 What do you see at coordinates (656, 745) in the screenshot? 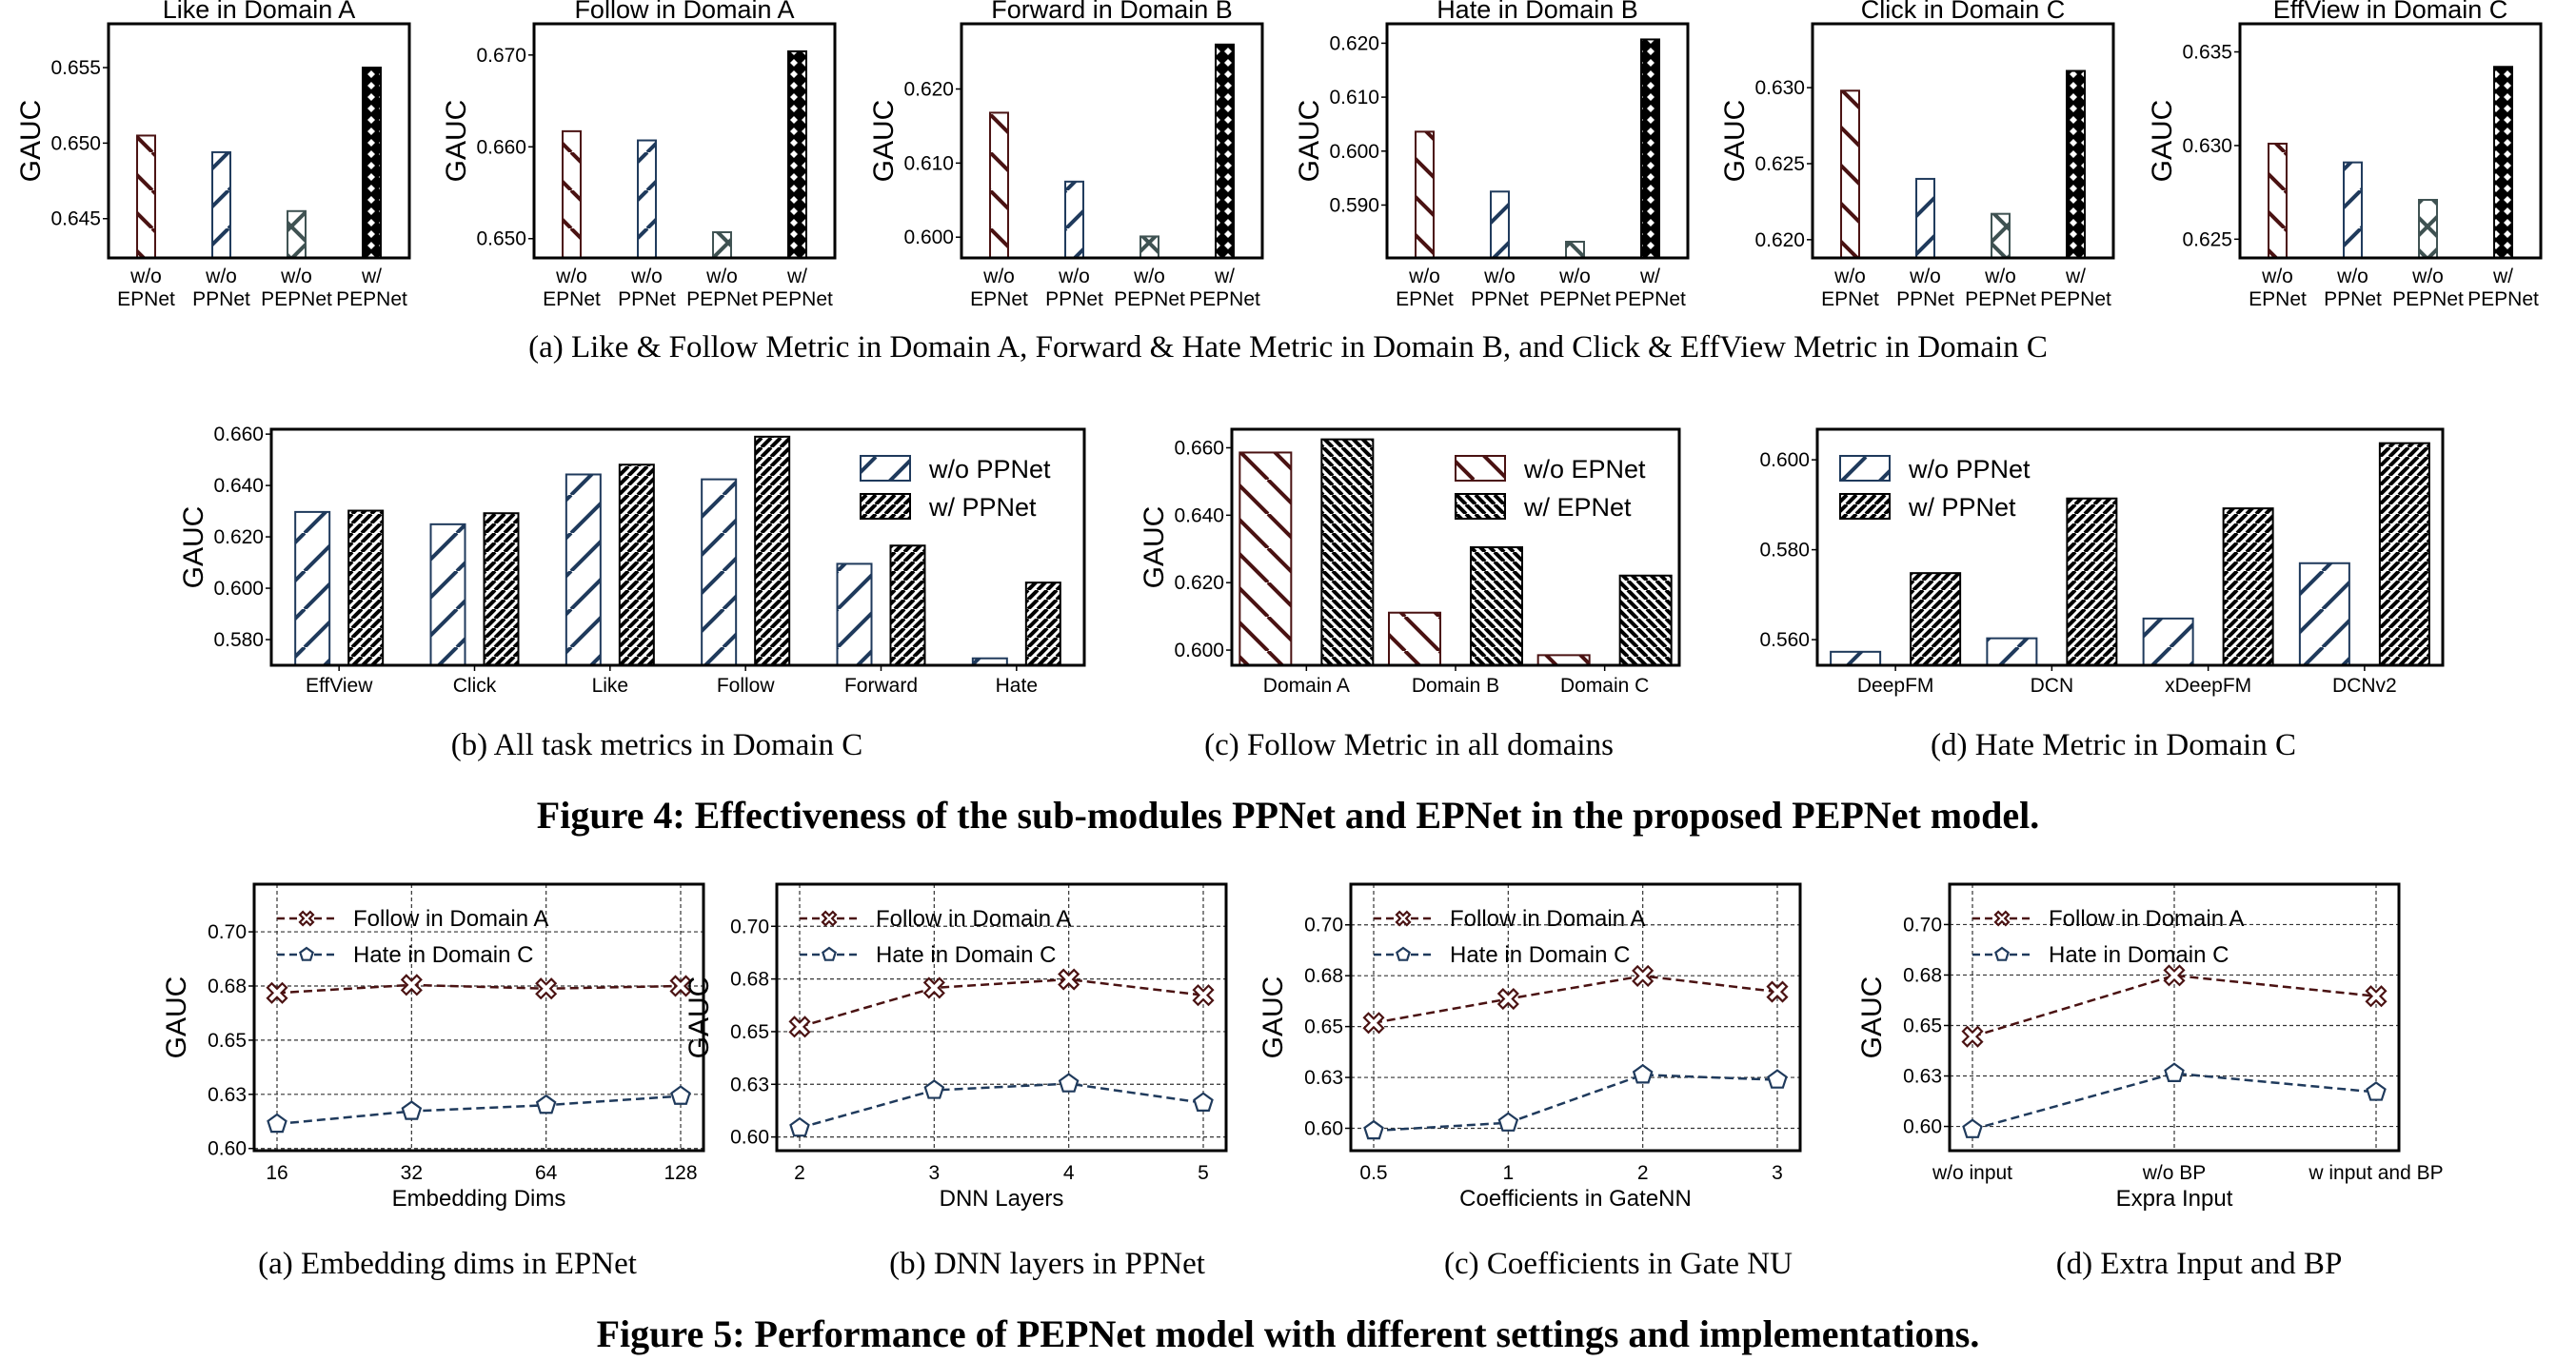
I see `fig4b-caption: (b) All task metrics in Domain C` at bounding box center [656, 745].